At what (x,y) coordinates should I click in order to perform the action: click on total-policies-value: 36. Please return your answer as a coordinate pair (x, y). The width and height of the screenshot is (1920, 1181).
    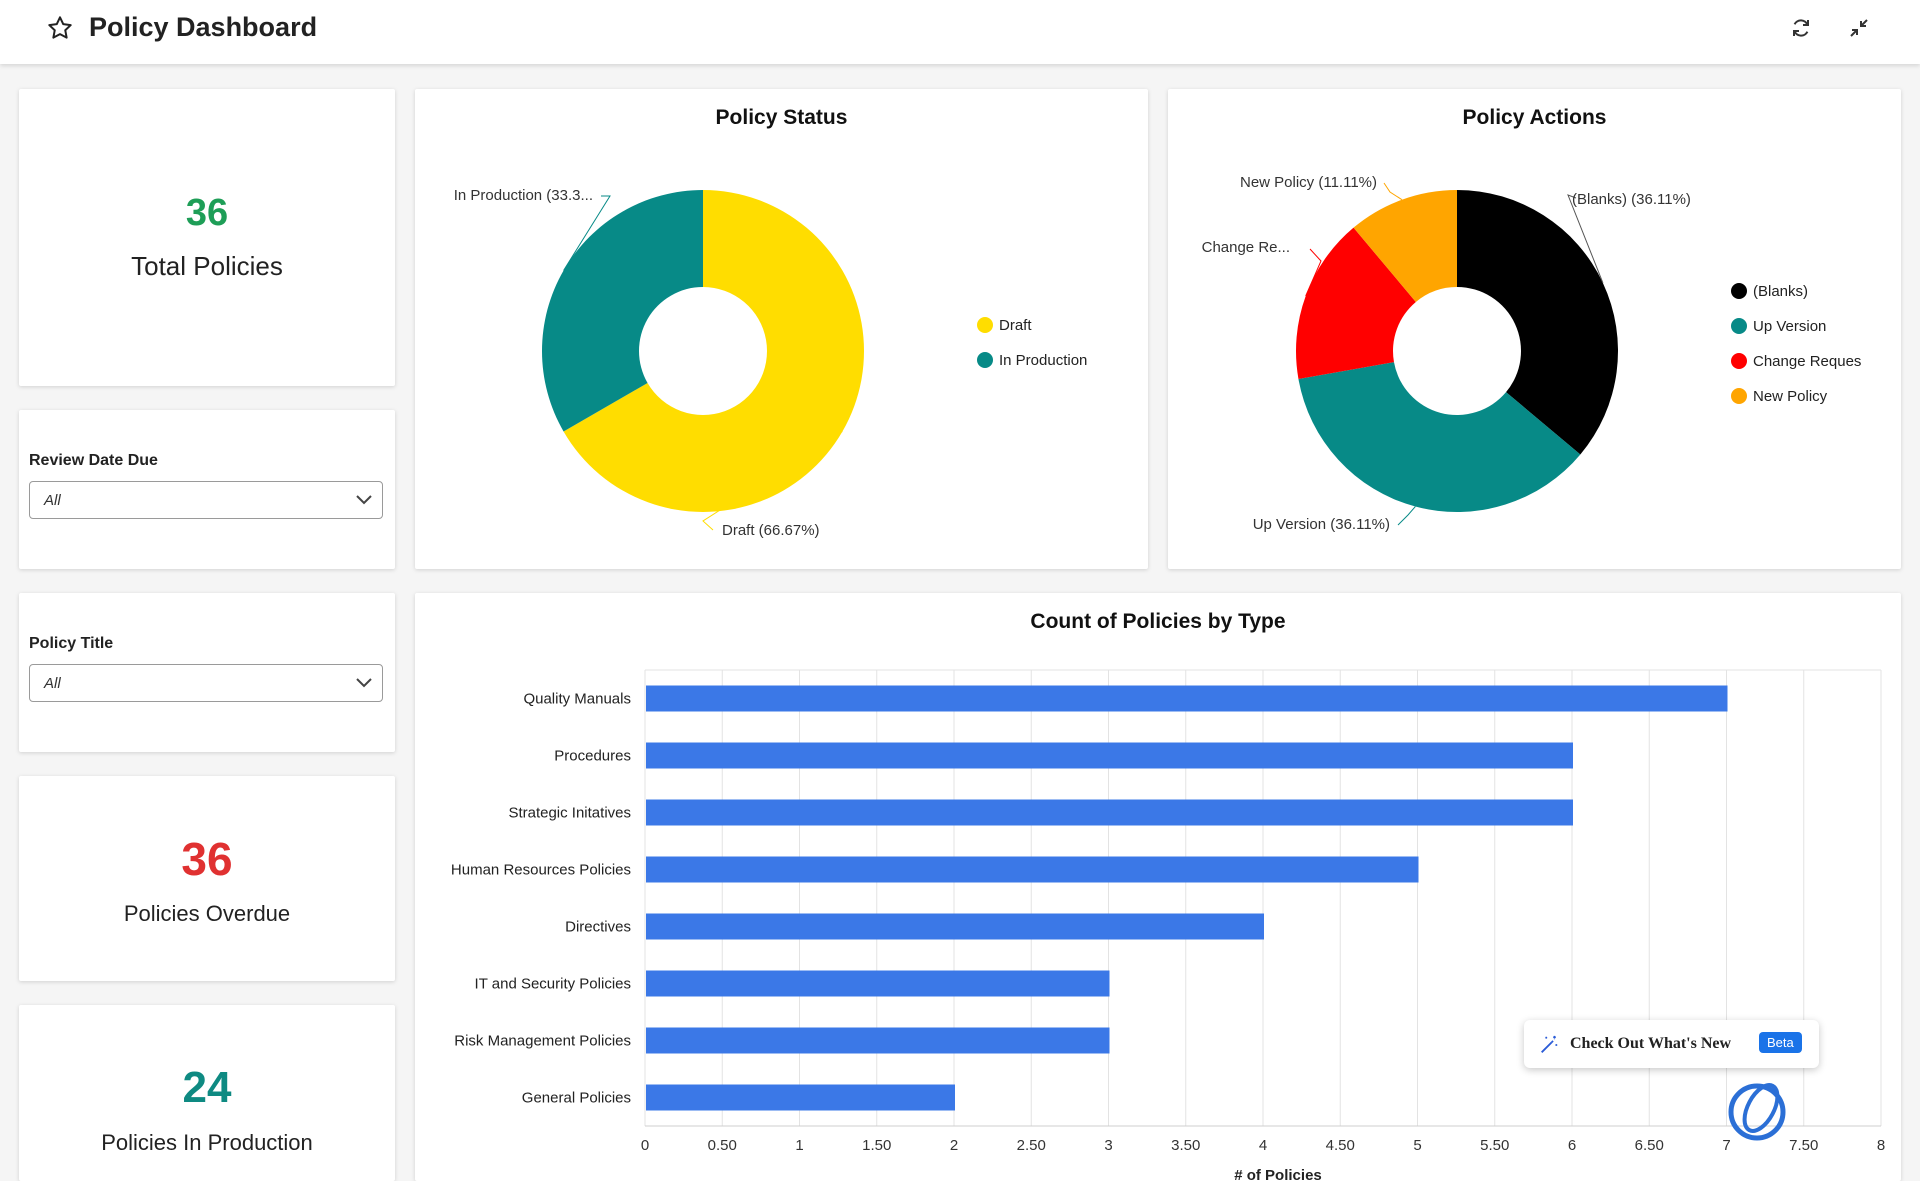
    Looking at the image, I should click on (207, 213).